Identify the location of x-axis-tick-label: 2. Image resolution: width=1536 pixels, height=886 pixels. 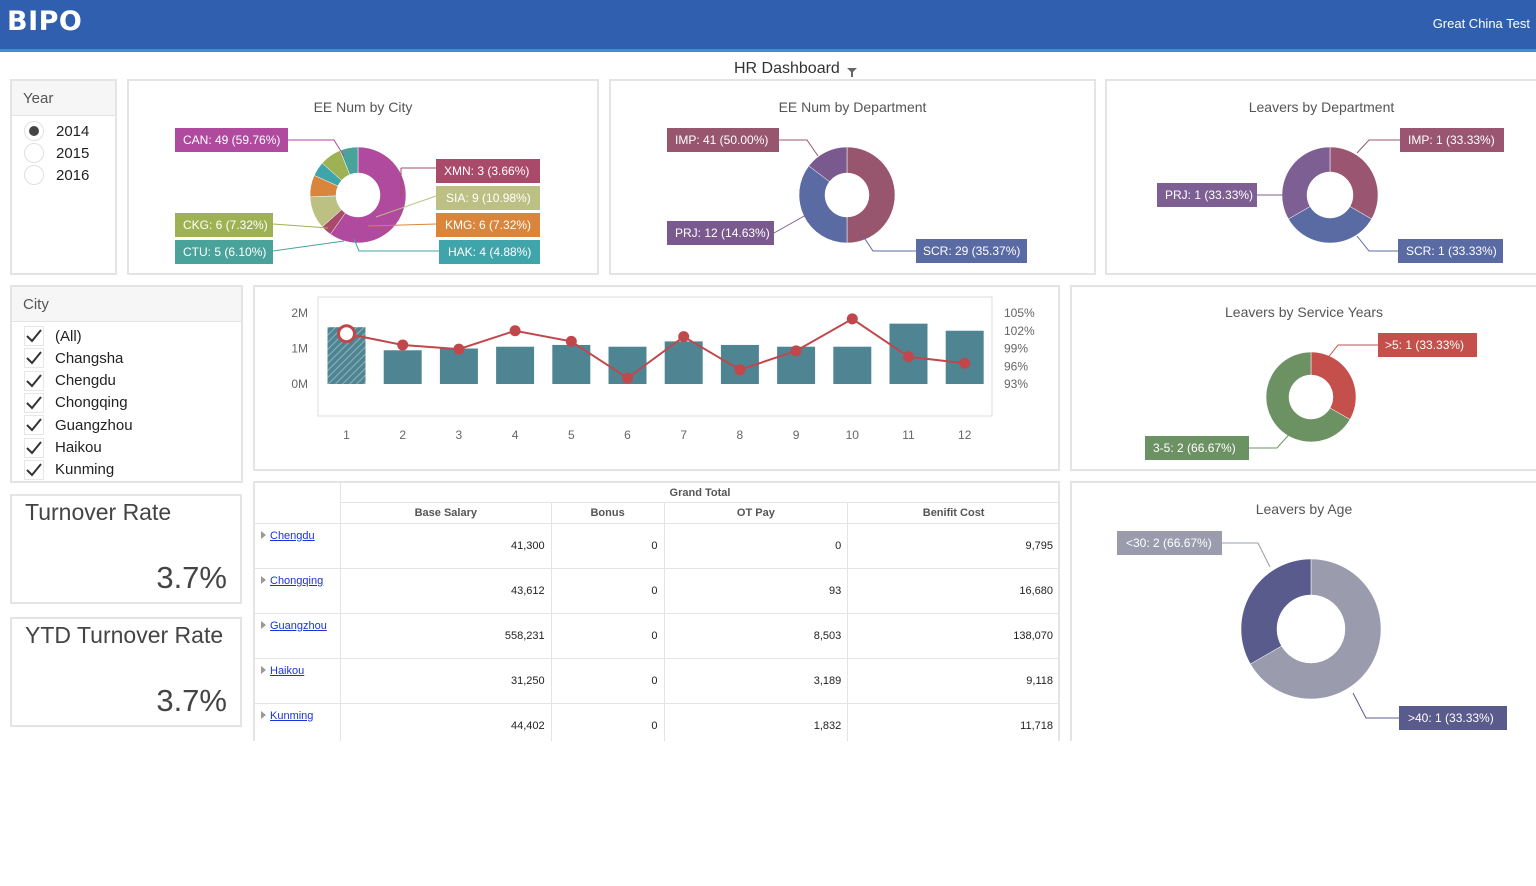
(402, 435).